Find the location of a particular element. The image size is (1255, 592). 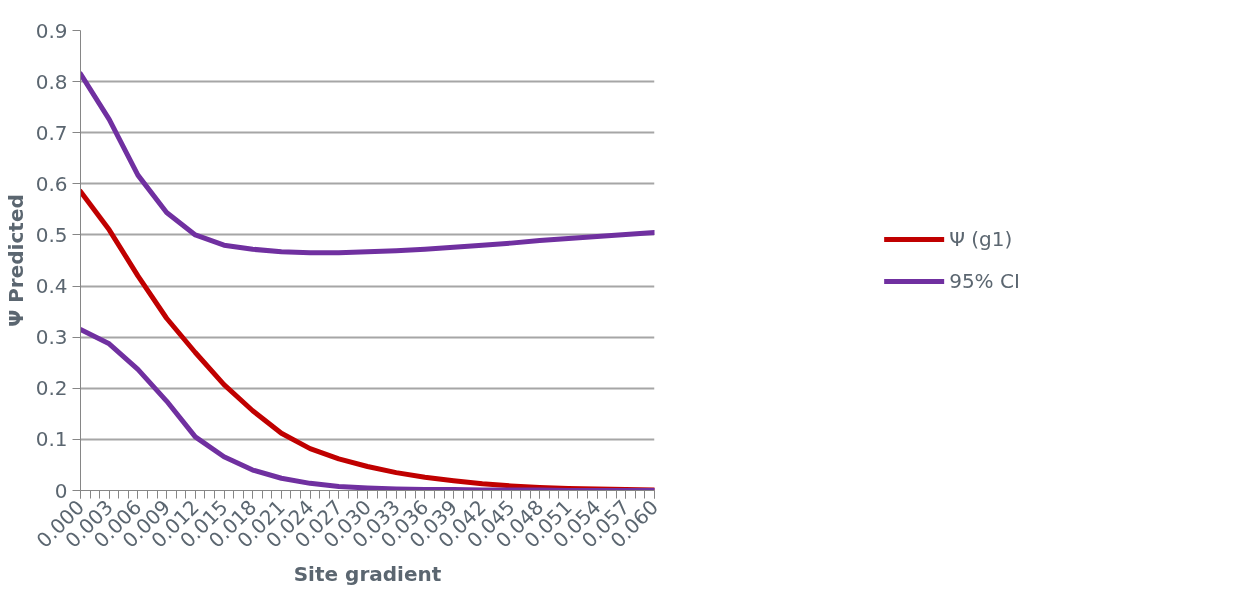

x-axis-title: Site gradient is located at coordinates (367, 573).